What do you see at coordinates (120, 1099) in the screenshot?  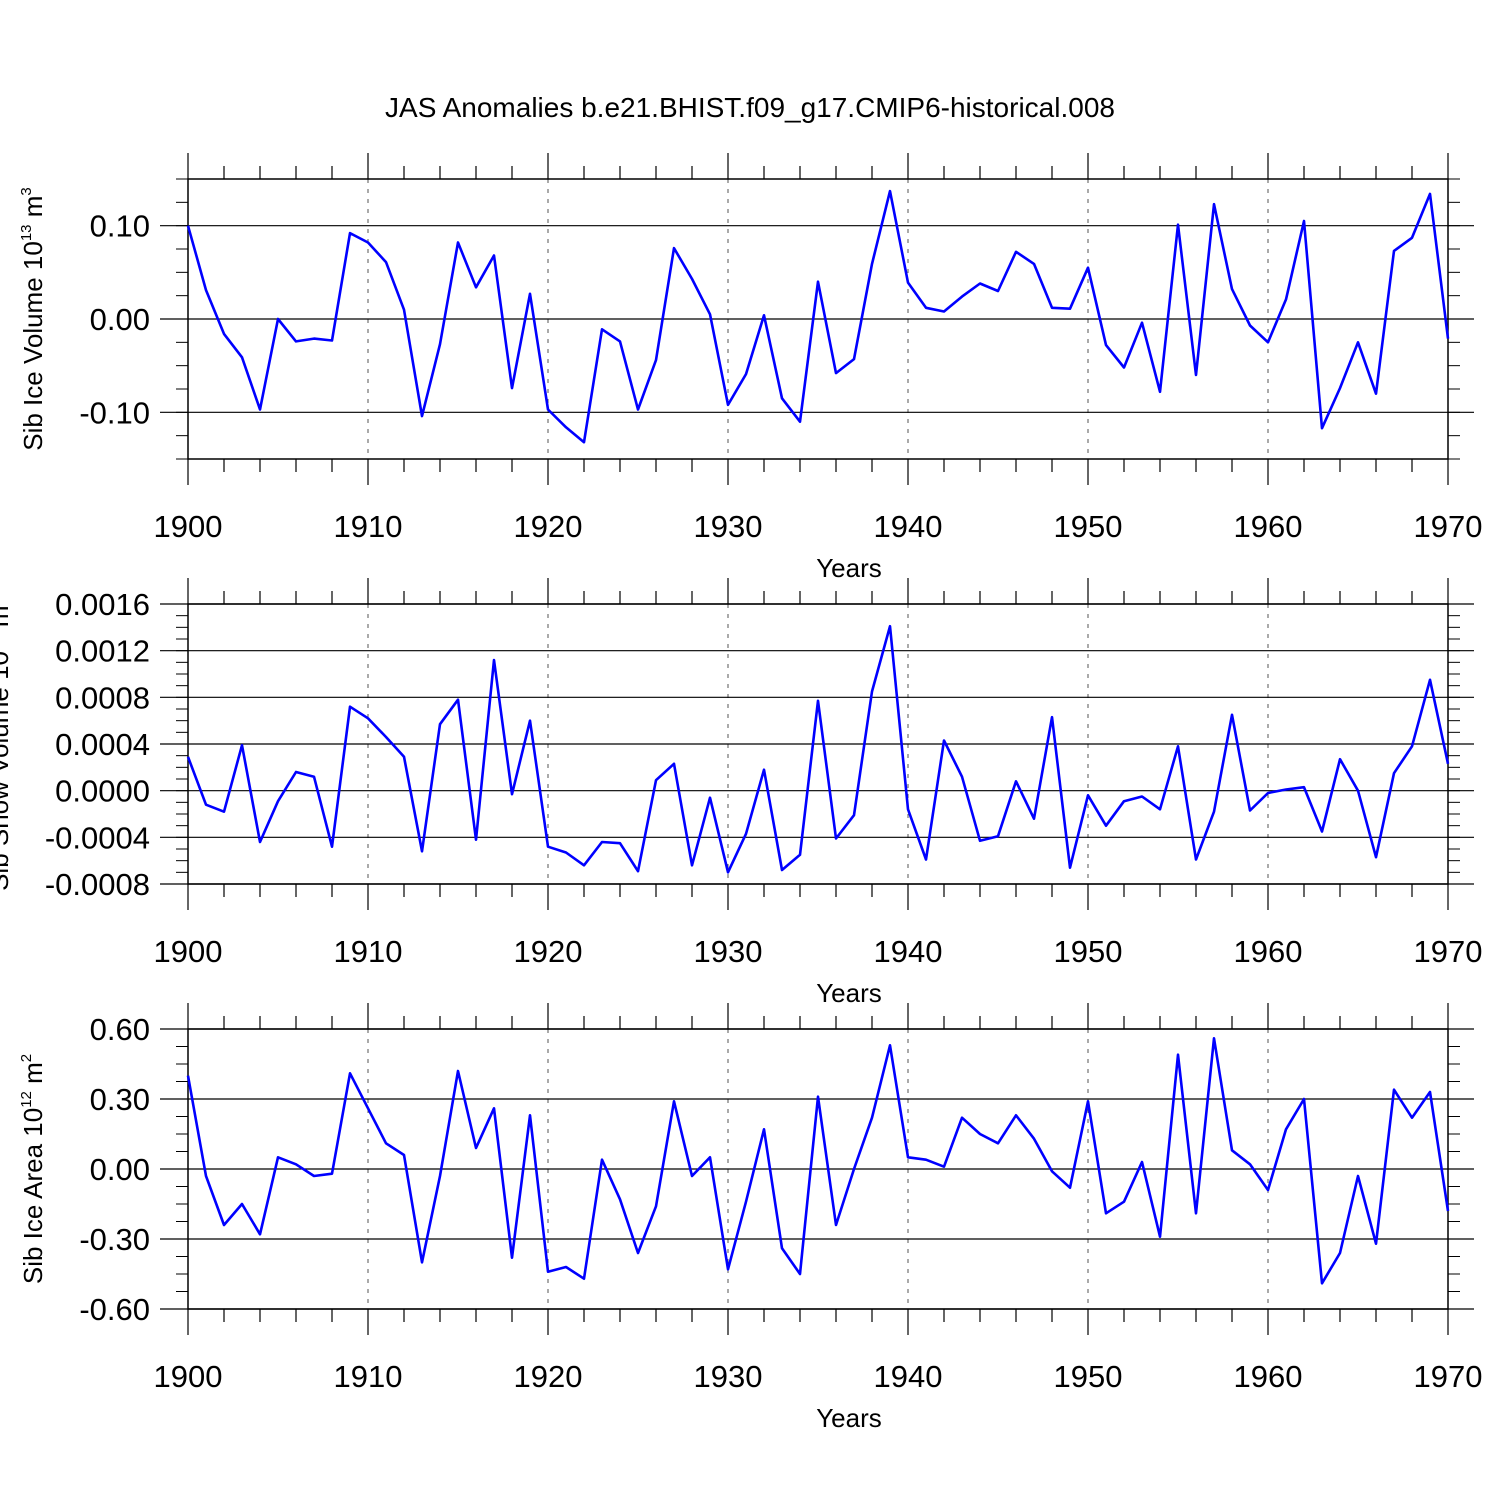 I see `ytick-label: 0.30` at bounding box center [120, 1099].